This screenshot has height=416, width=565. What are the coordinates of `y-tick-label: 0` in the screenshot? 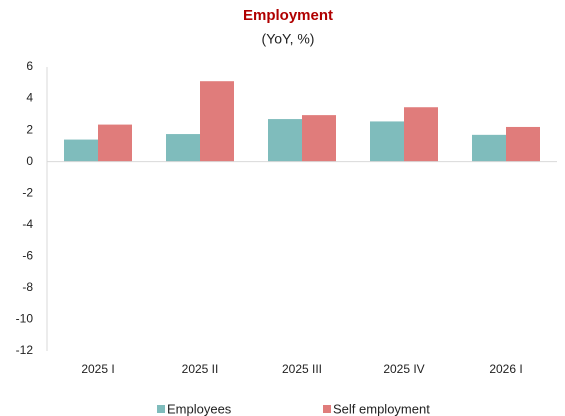 It's located at (29, 161).